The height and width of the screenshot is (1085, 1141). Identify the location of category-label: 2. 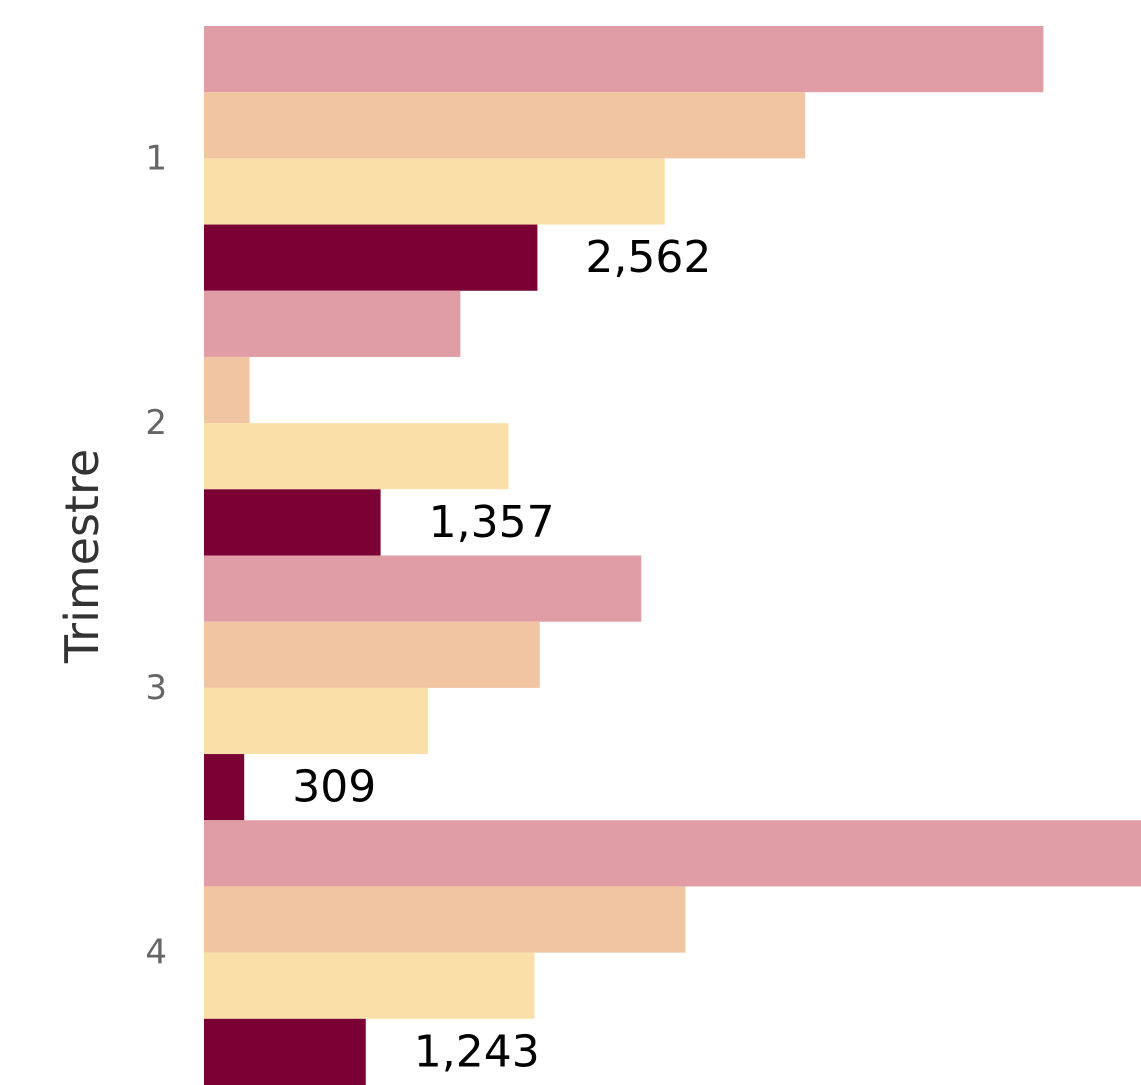
(156, 423).